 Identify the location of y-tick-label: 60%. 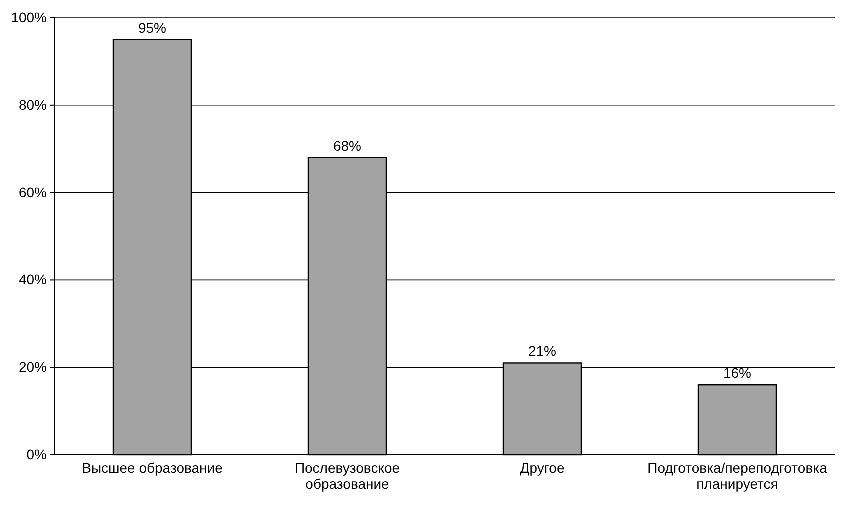
(32, 192).